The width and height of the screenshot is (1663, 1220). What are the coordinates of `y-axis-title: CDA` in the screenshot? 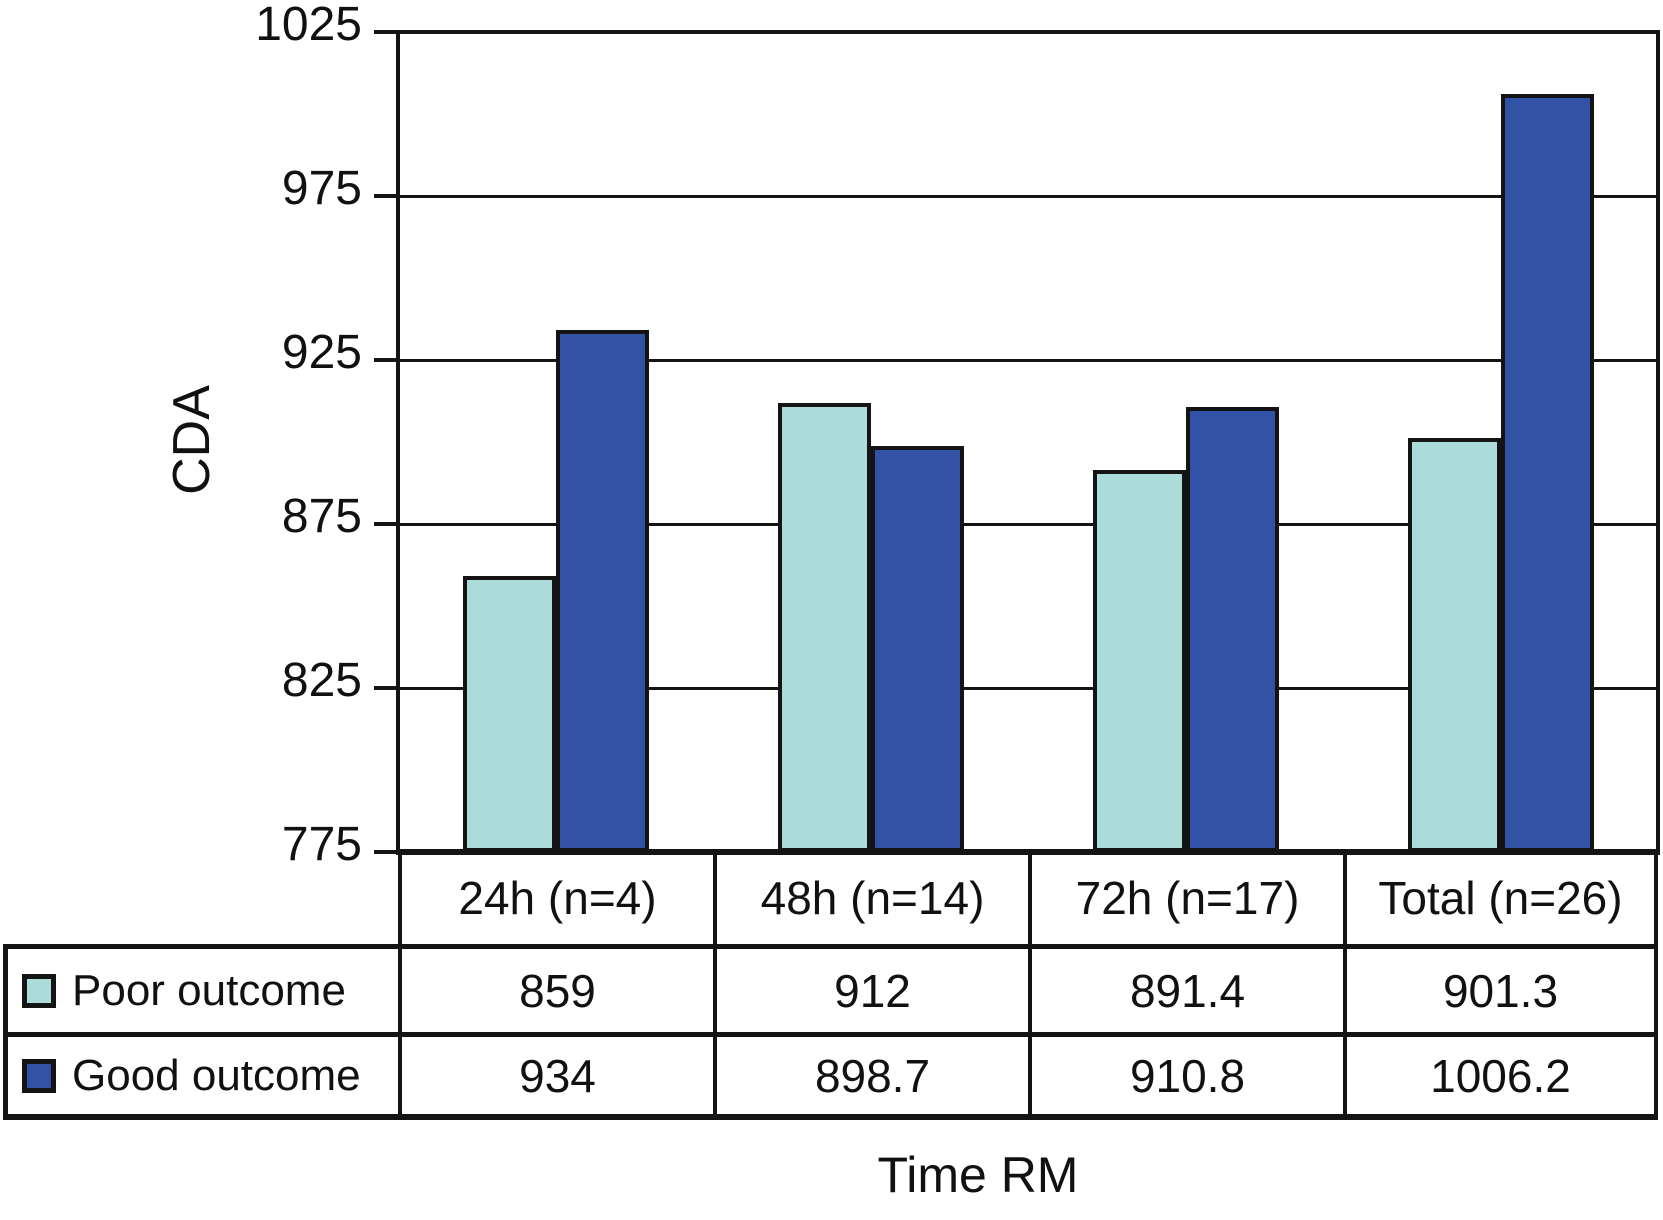 It's located at (192, 440).